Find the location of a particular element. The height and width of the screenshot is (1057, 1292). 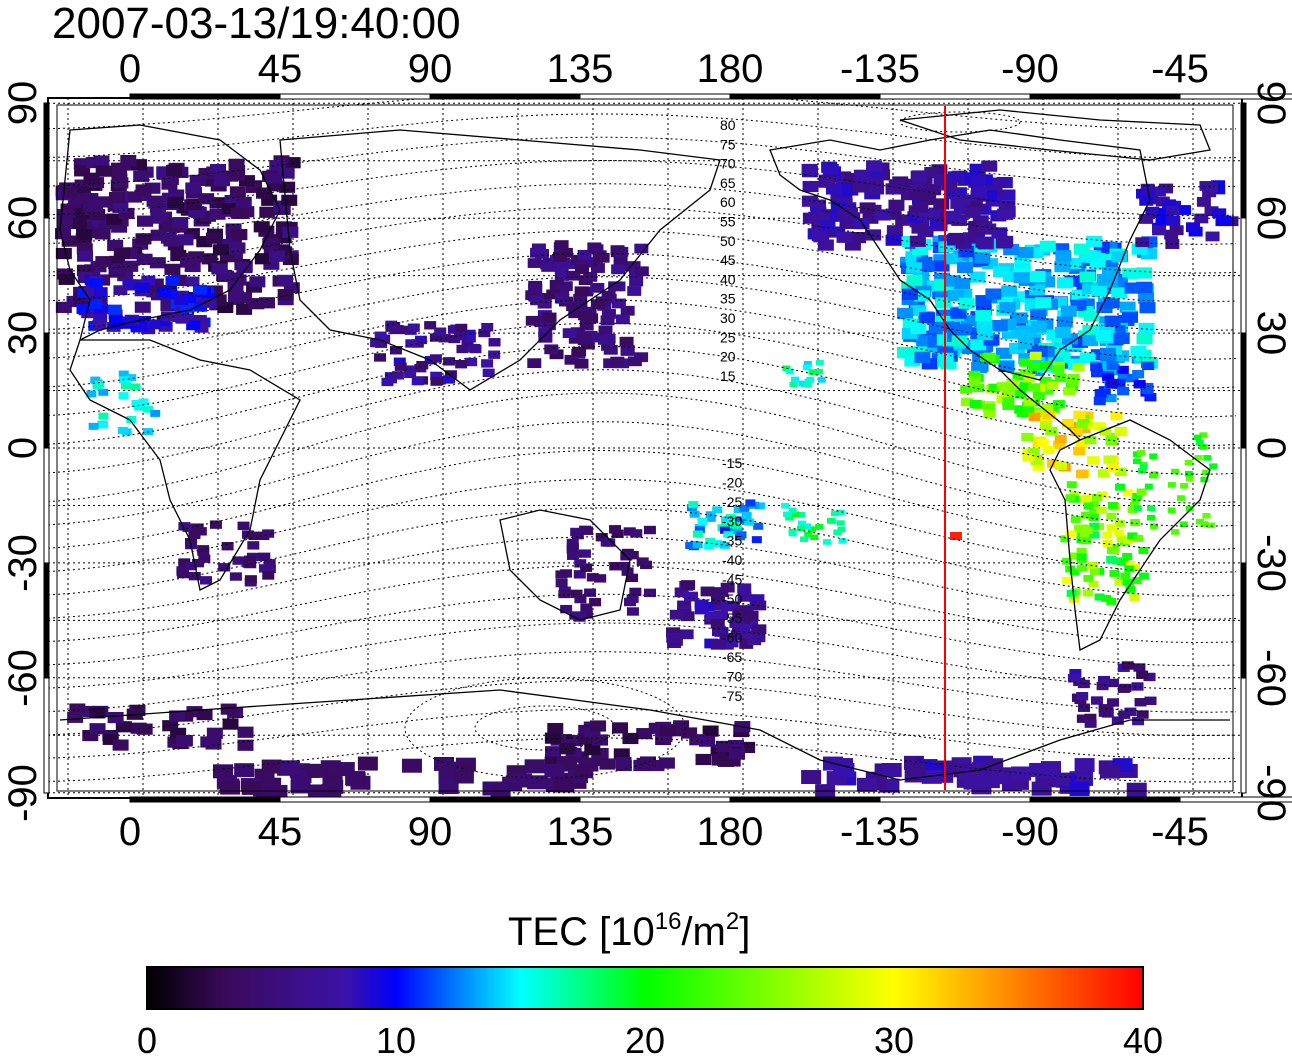

colorbar-tick-label: 20 is located at coordinates (645, 1038).